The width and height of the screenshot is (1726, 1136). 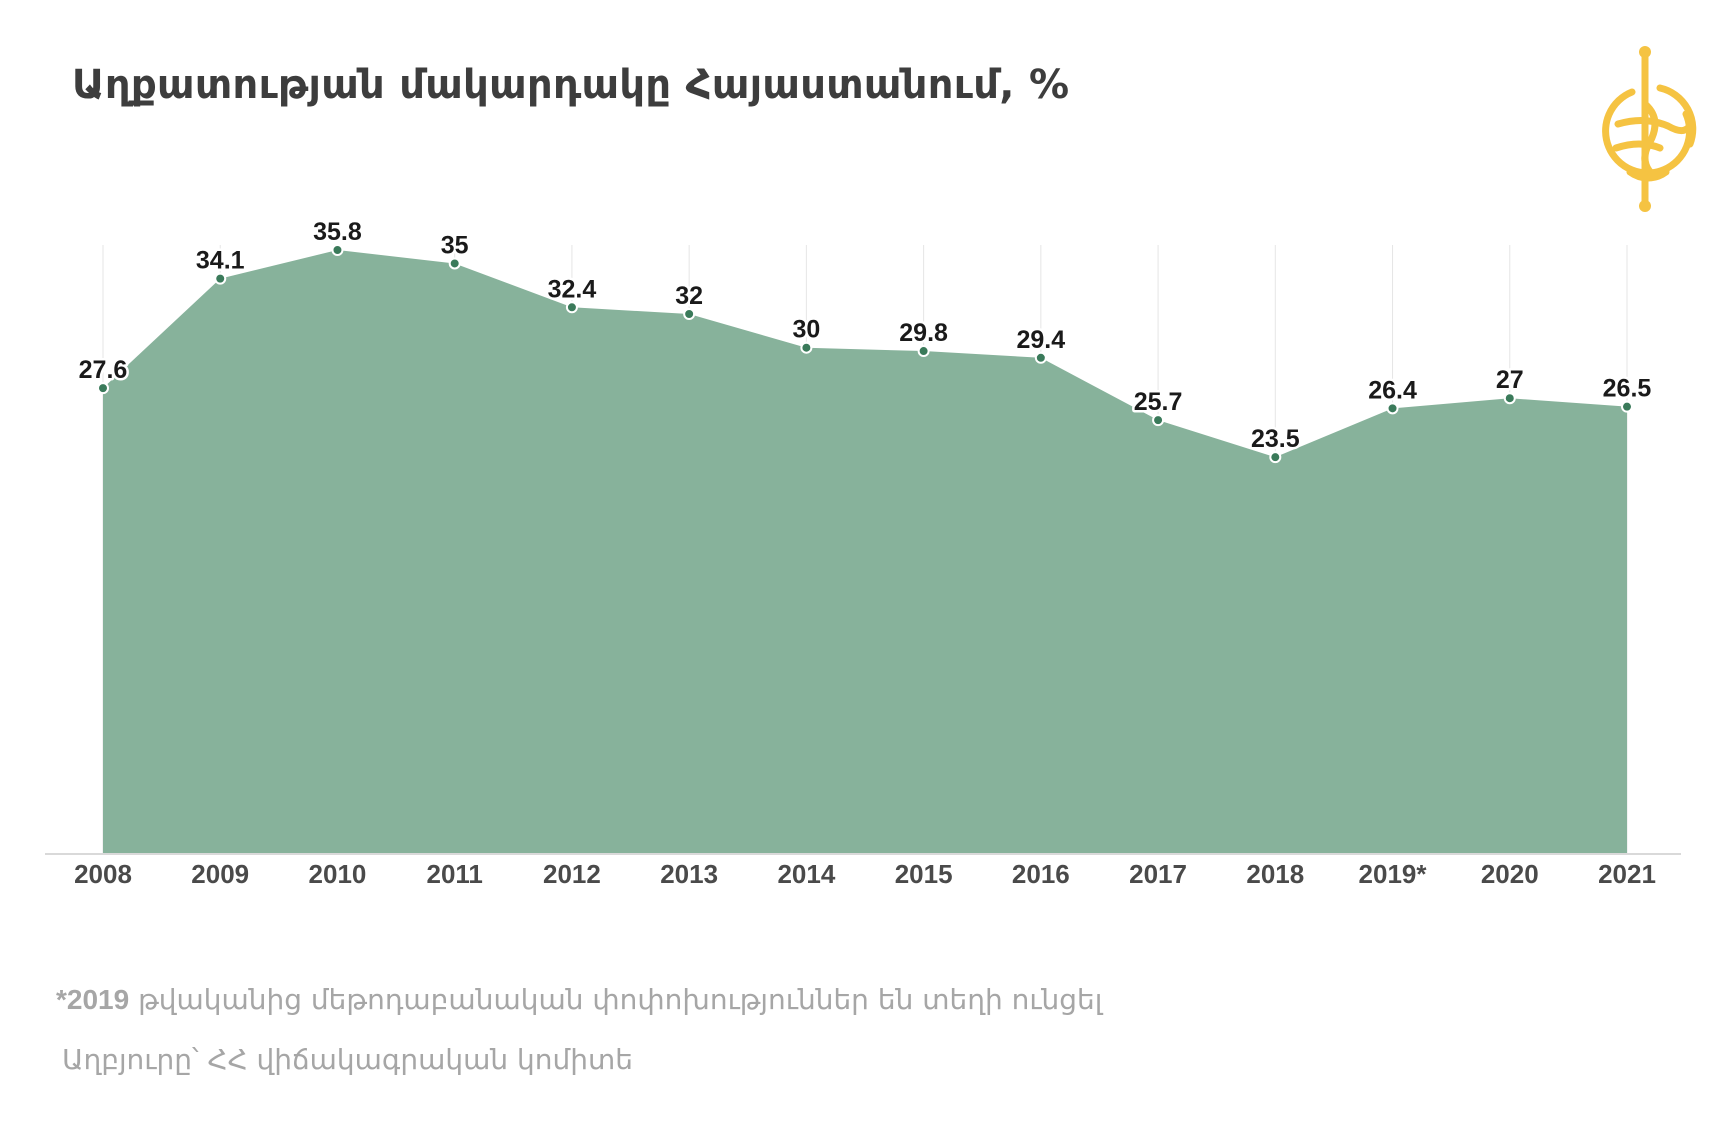 What do you see at coordinates (1510, 380) in the screenshot?
I see `data-label-2020: 27` at bounding box center [1510, 380].